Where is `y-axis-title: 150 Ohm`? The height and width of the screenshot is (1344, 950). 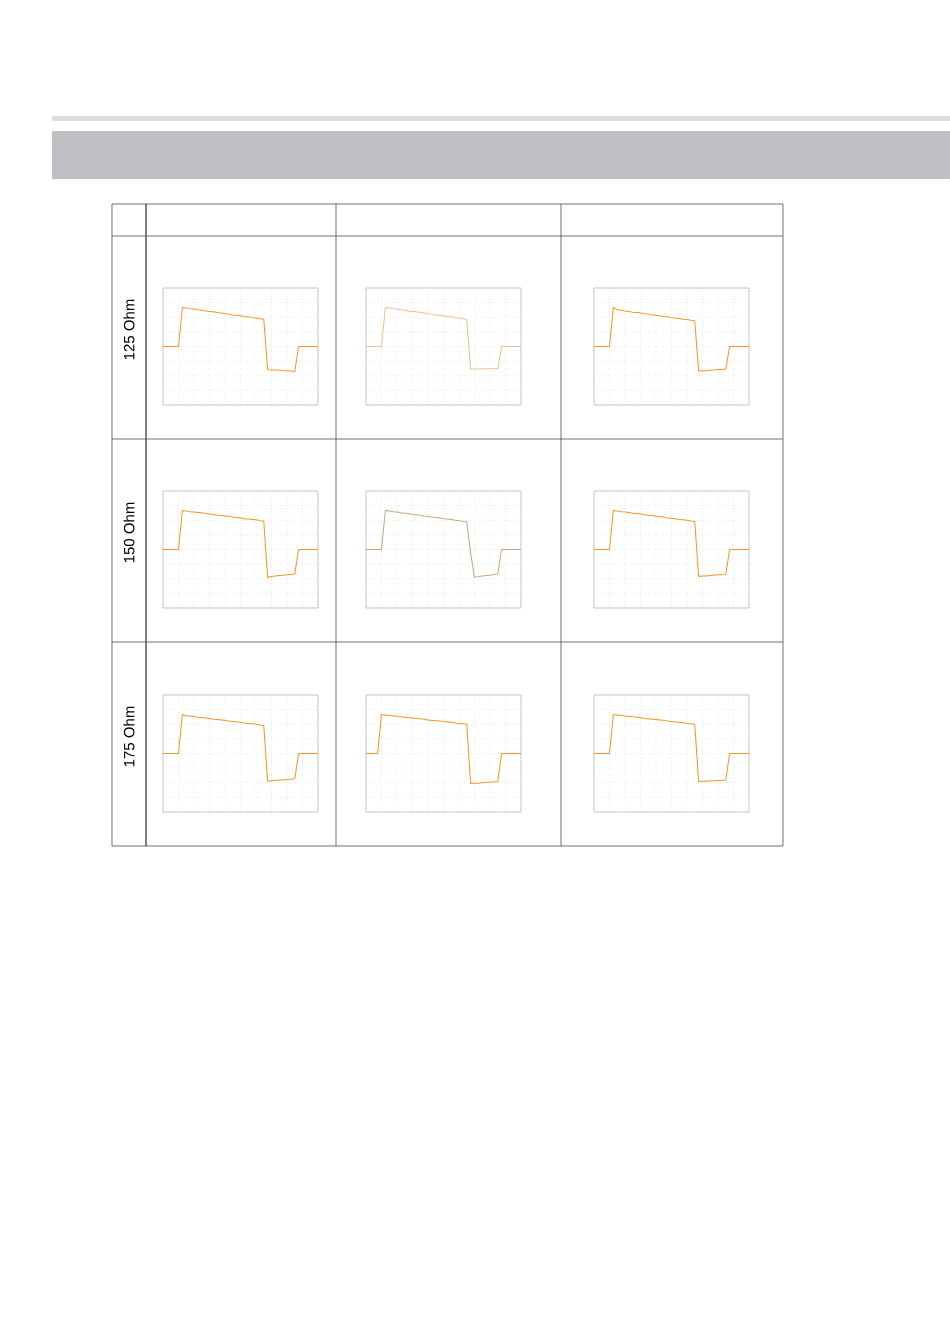 y-axis-title: 150 Ohm is located at coordinates (129, 532).